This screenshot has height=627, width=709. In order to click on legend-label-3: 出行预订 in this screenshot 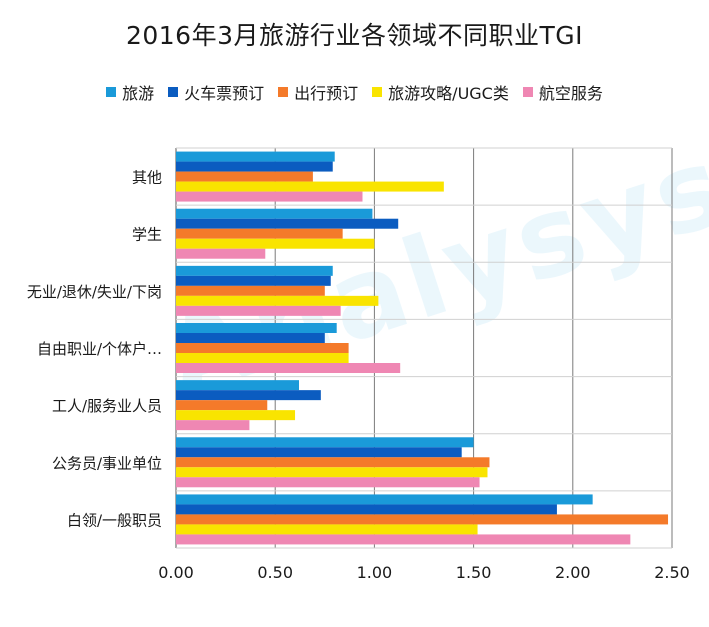, I will do `click(326, 93)`.